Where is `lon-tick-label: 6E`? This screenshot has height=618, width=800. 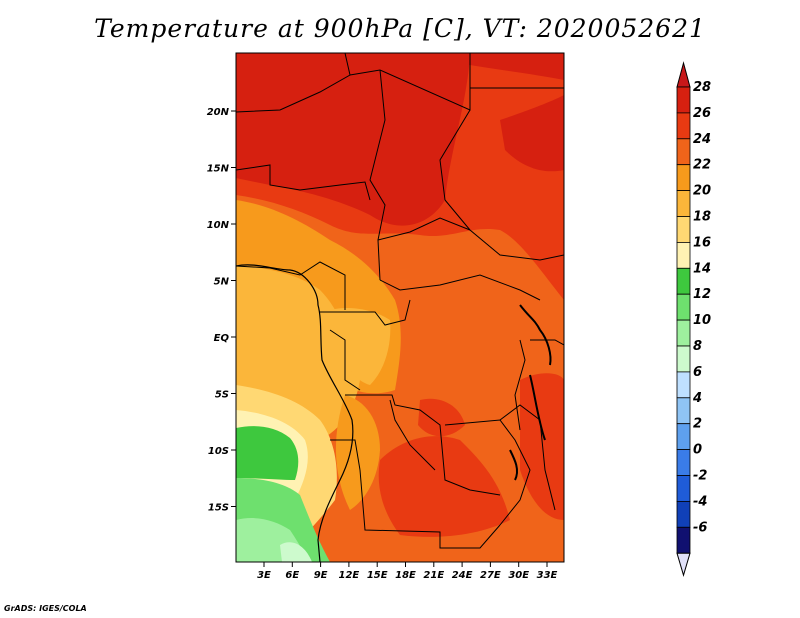 lon-tick-label: 6E is located at coordinates (292, 575).